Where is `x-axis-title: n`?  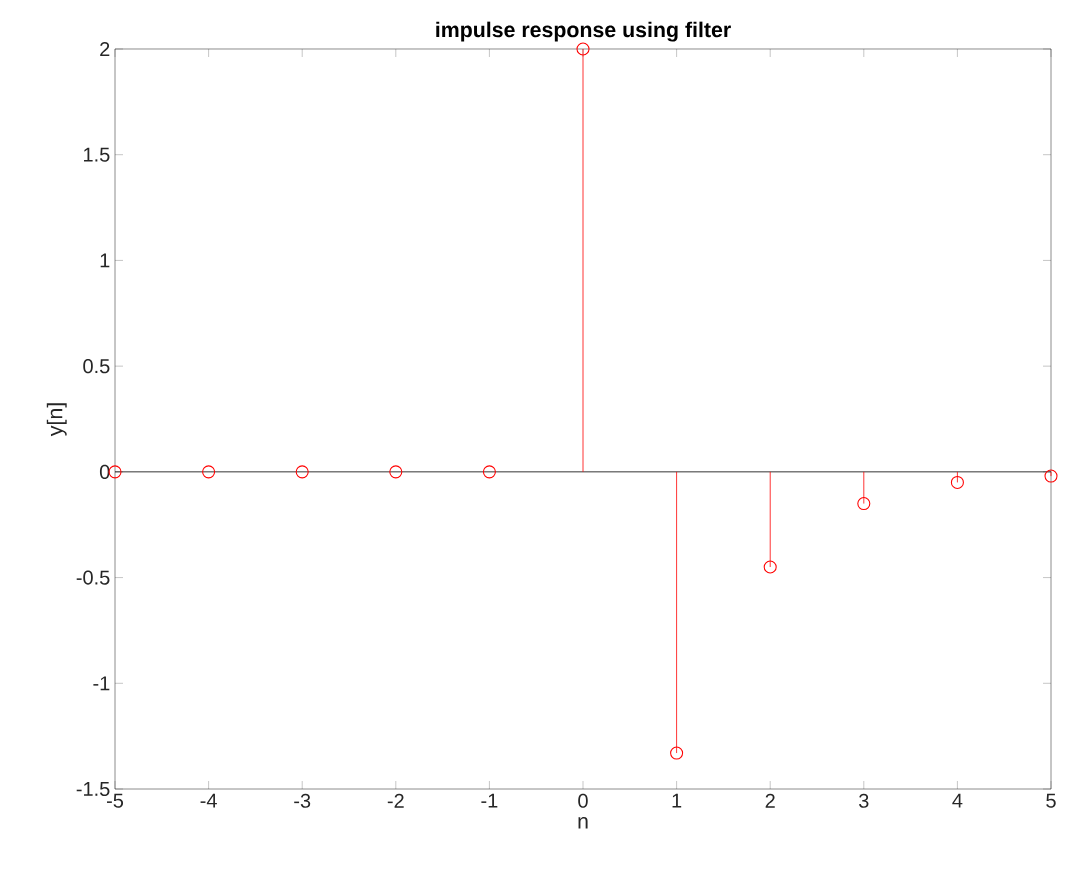 x-axis-title: n is located at coordinates (583, 823).